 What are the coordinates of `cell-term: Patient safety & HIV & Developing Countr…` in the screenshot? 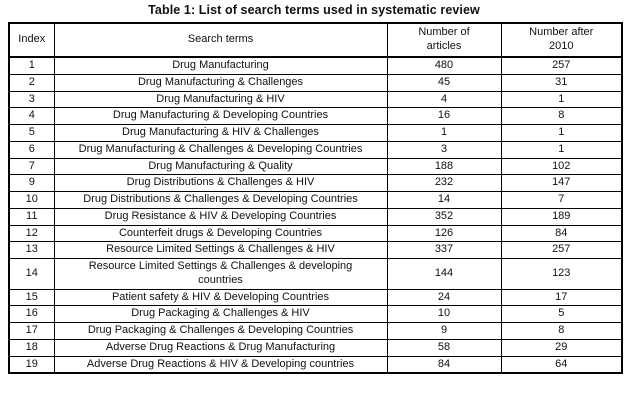 It's located at (220, 297).